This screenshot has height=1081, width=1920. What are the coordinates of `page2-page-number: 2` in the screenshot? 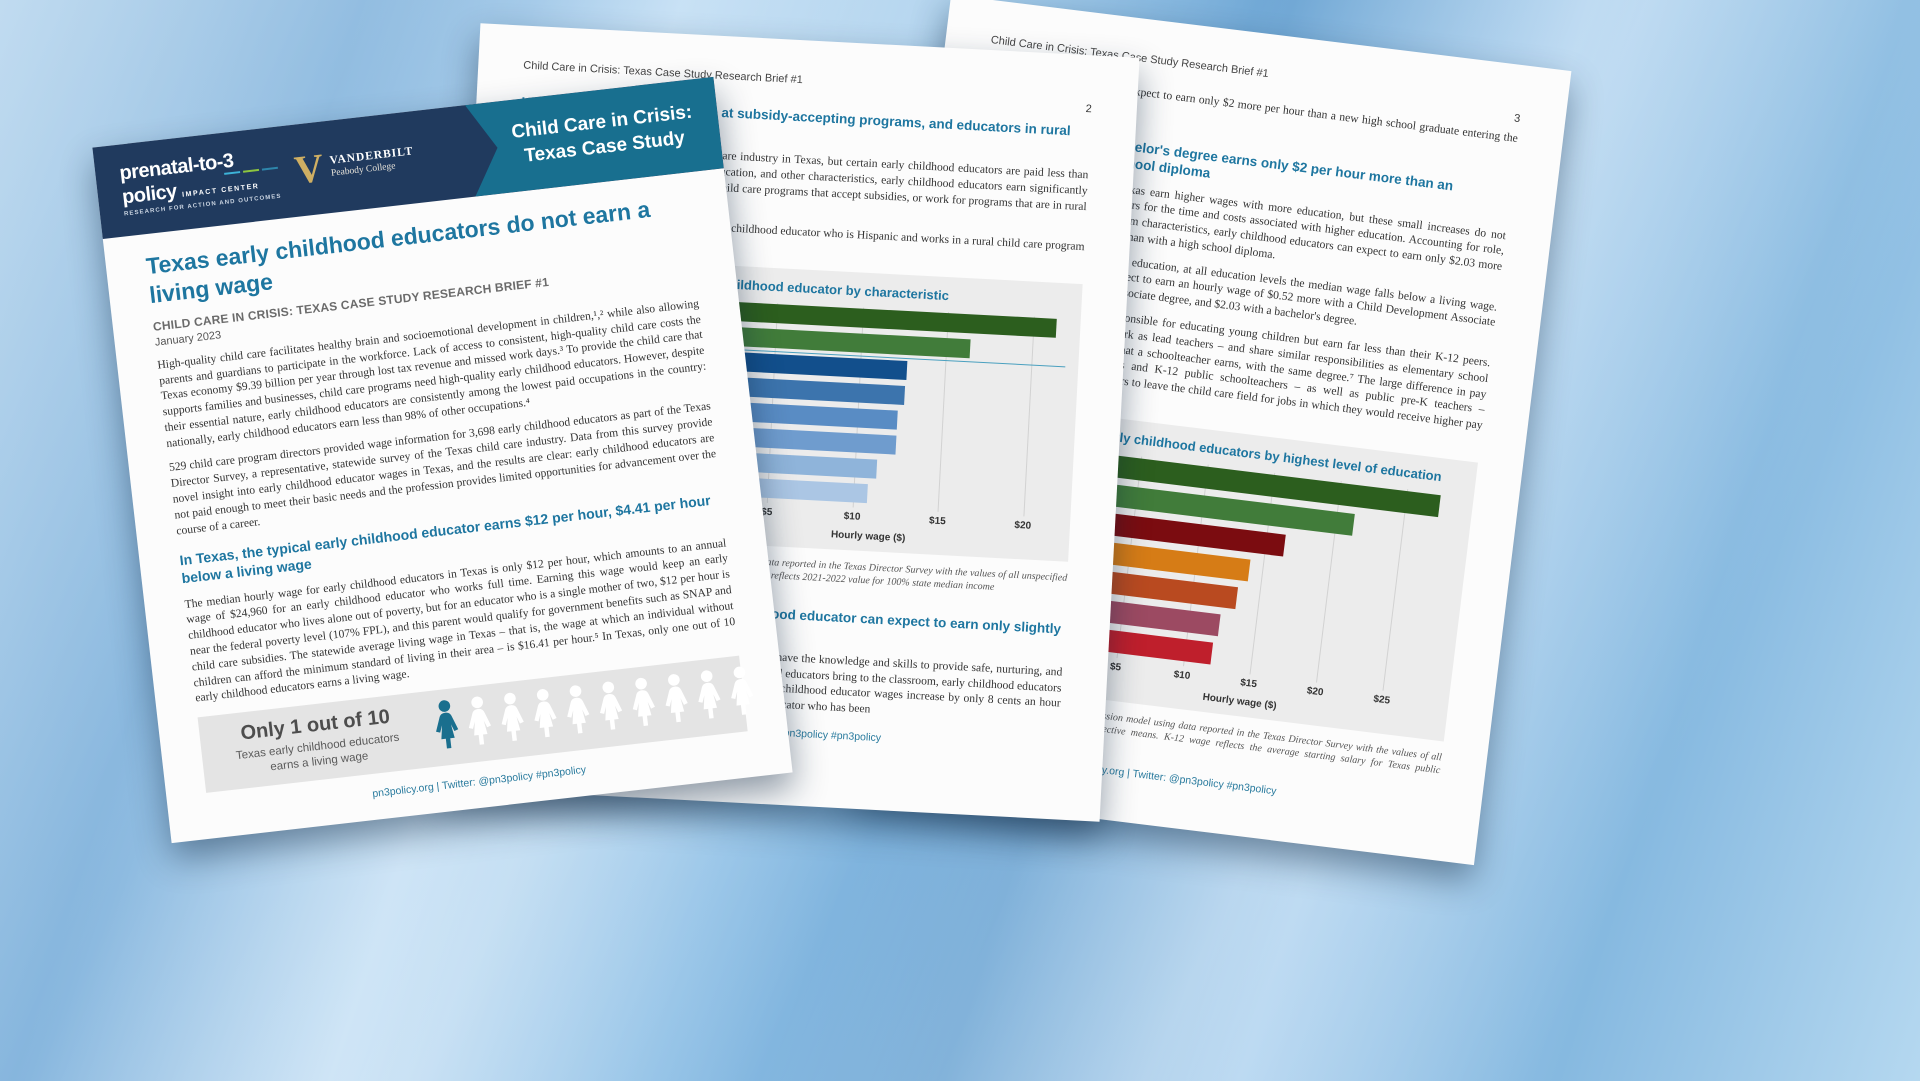 It's located at (1089, 109).